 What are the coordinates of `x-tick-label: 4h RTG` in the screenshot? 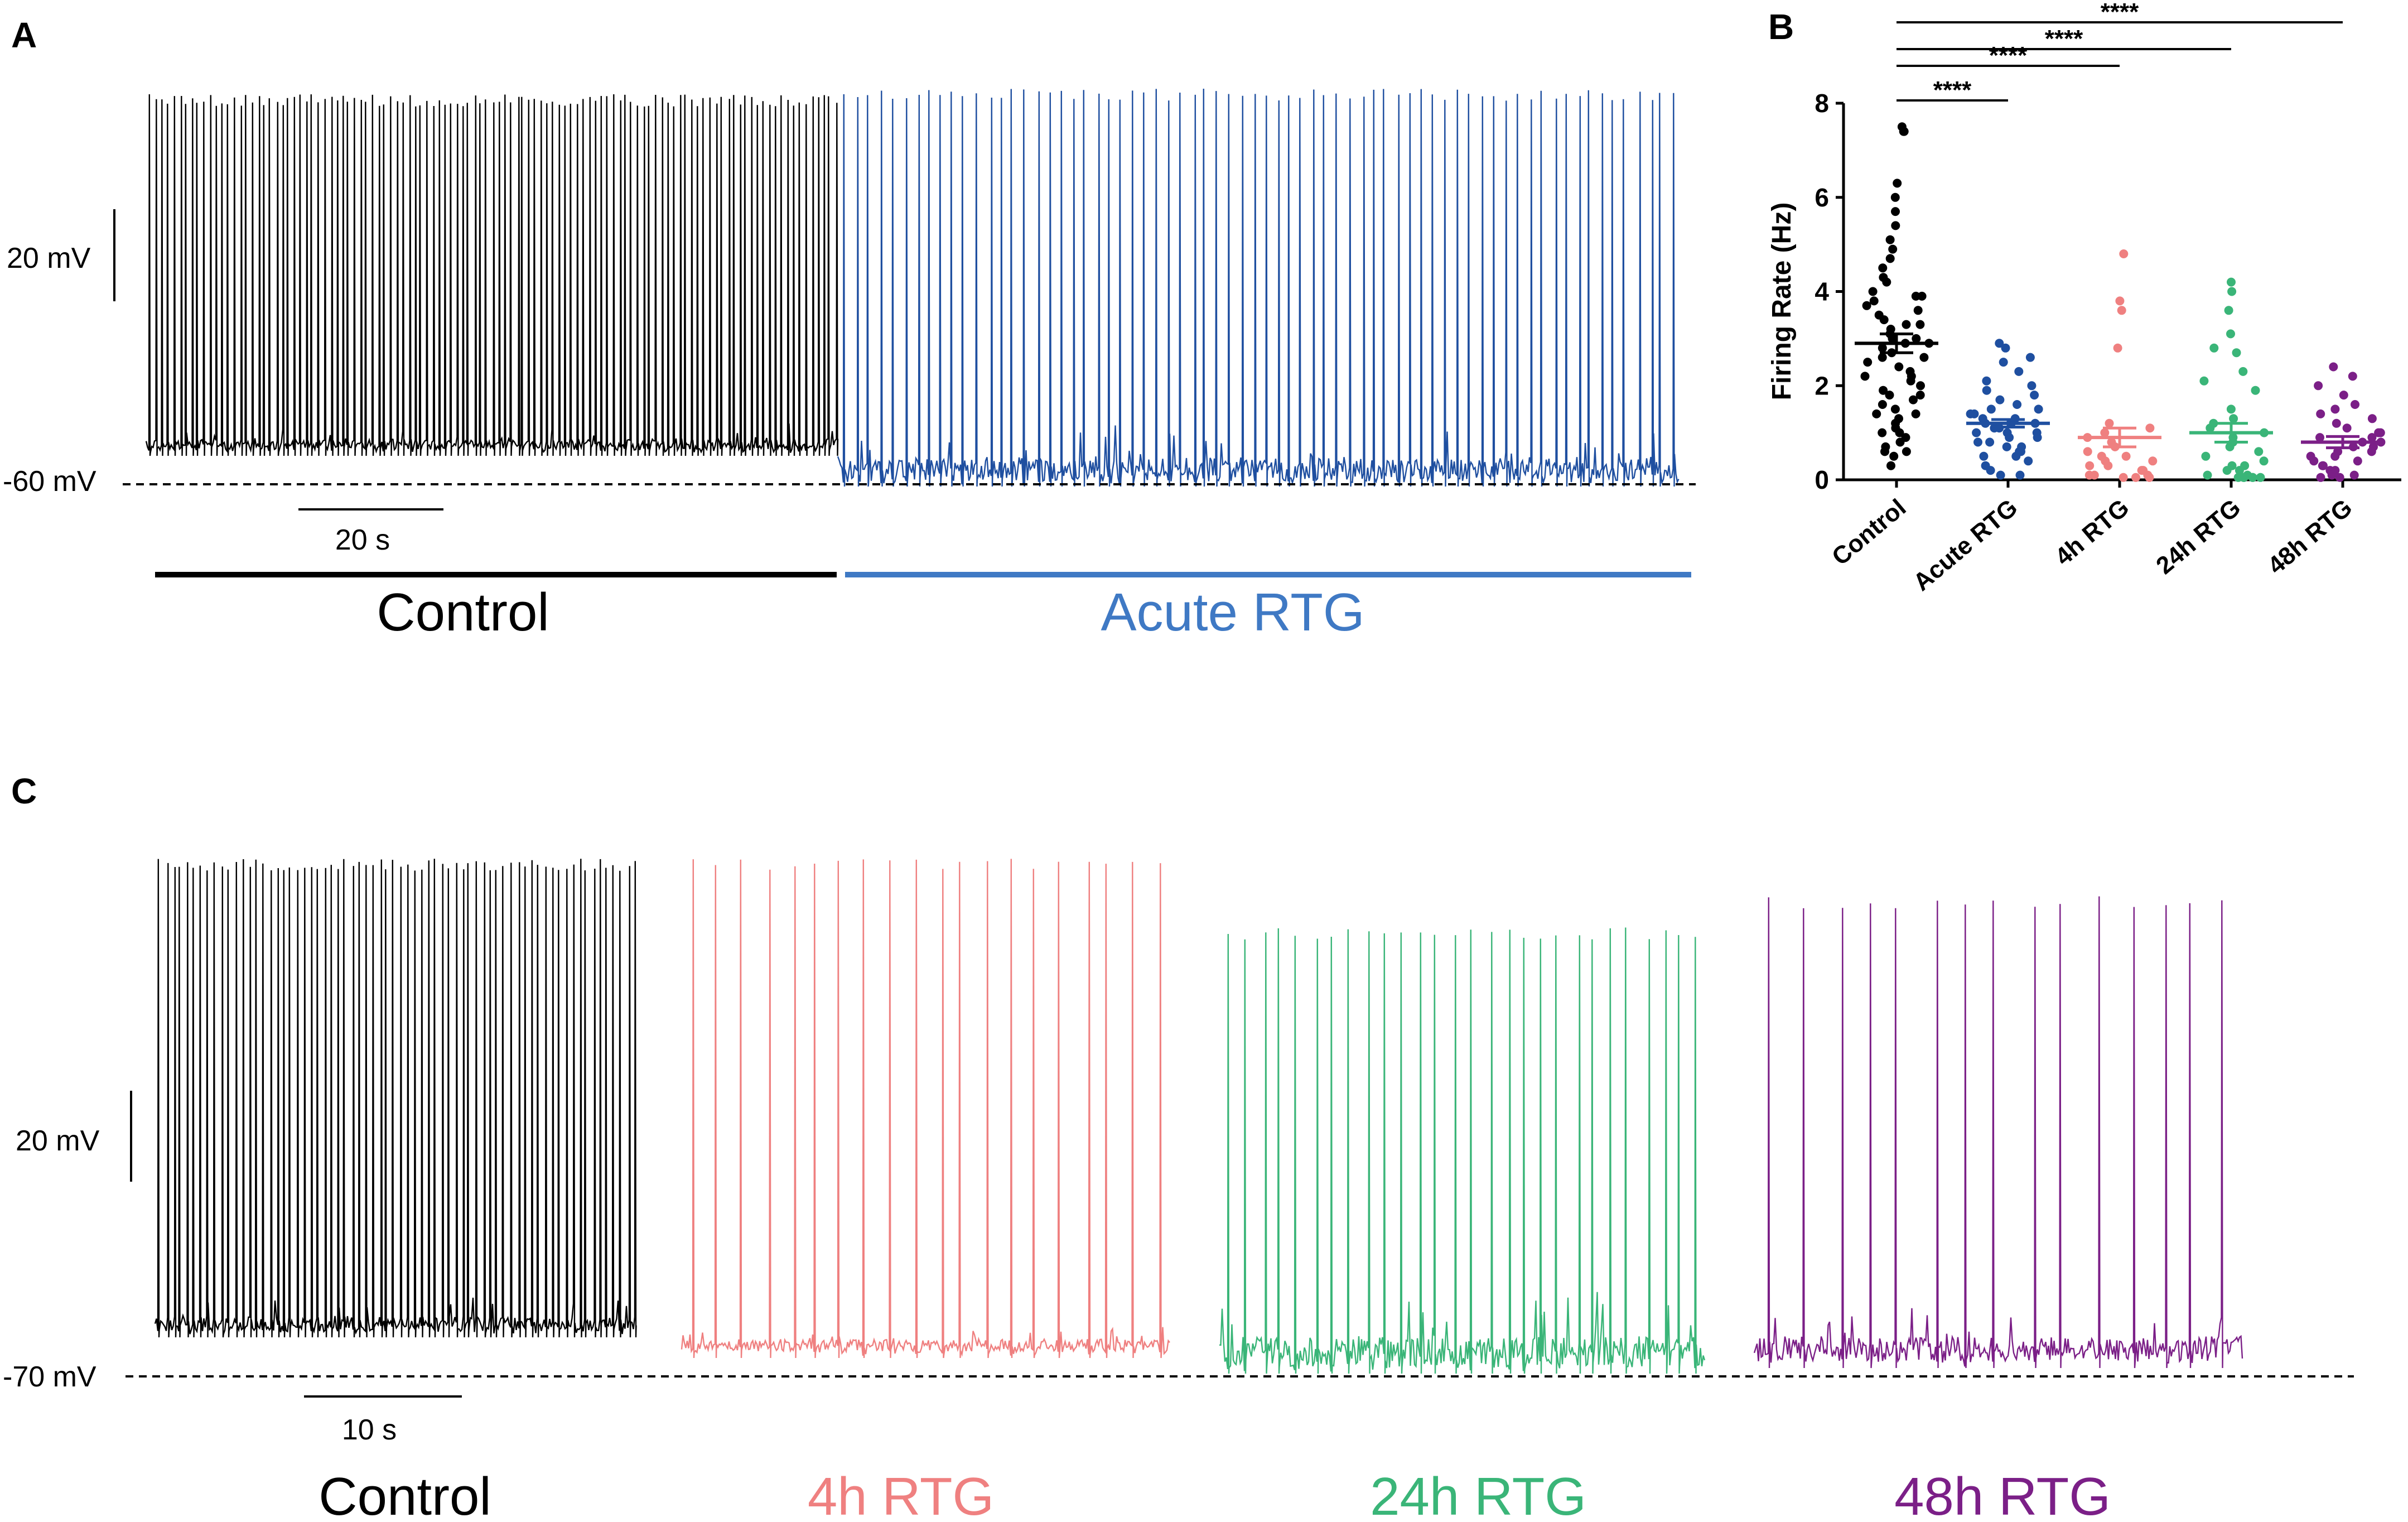 It's located at (2092, 532).